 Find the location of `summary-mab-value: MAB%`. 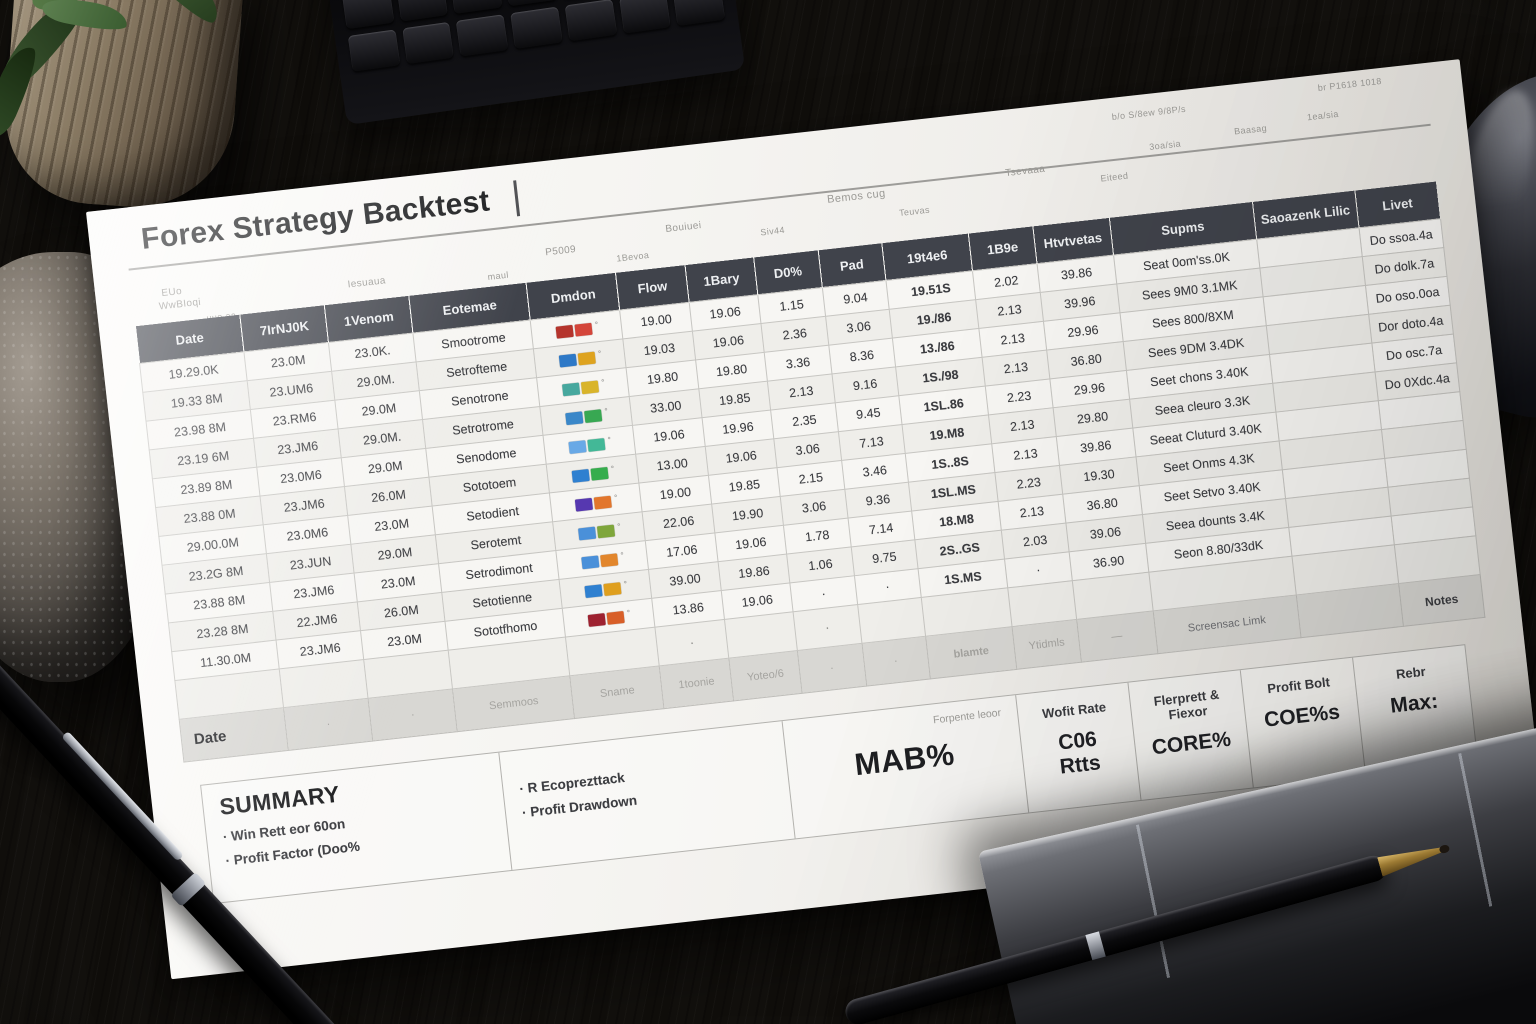

summary-mab-value: MAB% is located at coordinates (904, 759).